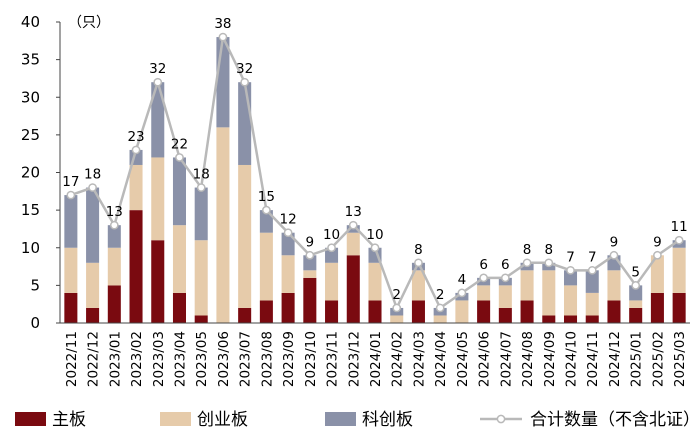 The height and width of the screenshot is (446, 700). I want to click on total-data-label: 12, so click(288, 220).